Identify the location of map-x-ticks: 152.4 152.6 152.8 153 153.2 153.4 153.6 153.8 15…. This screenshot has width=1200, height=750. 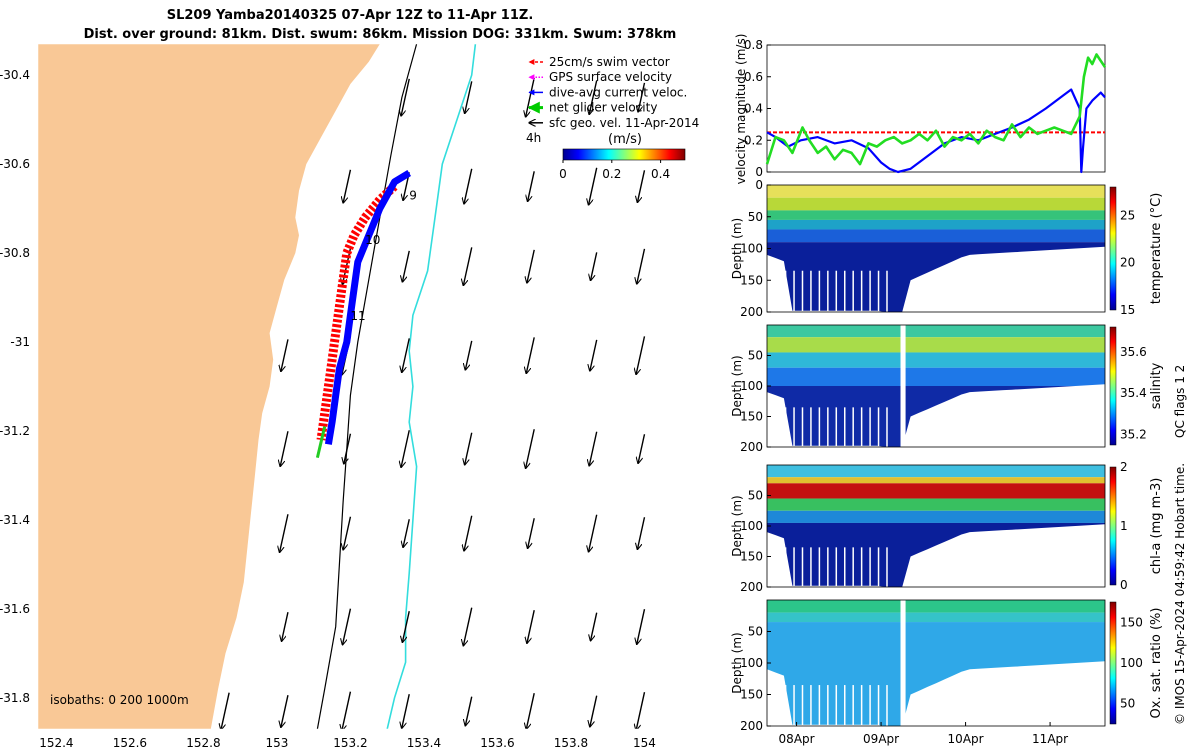
(347, 743).